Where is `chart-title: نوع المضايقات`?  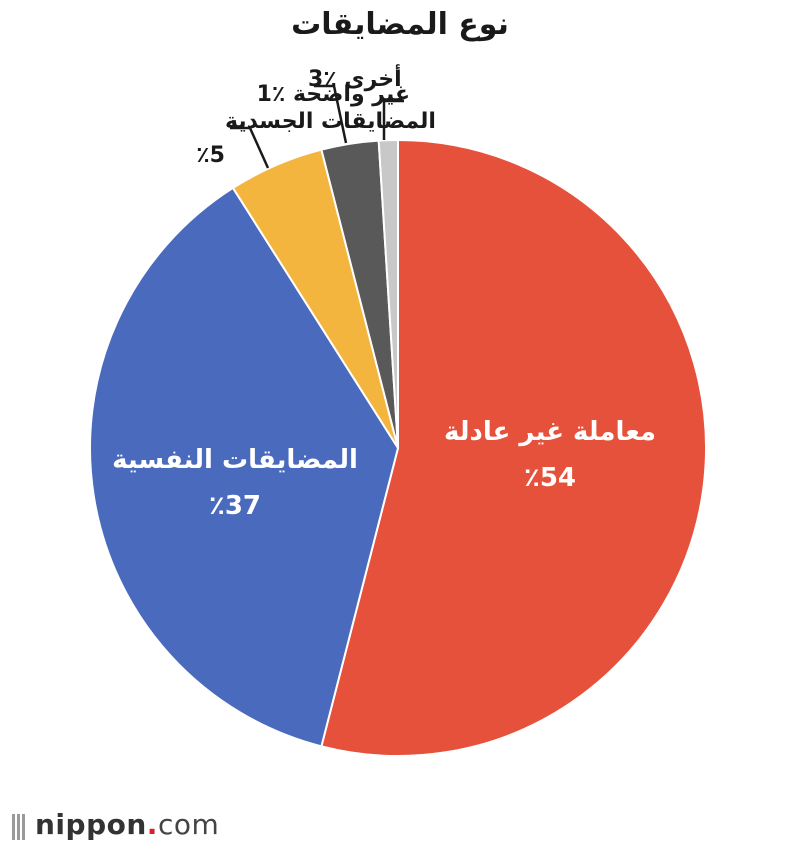
chart-title: نوع المضايقات is located at coordinates (400, 24).